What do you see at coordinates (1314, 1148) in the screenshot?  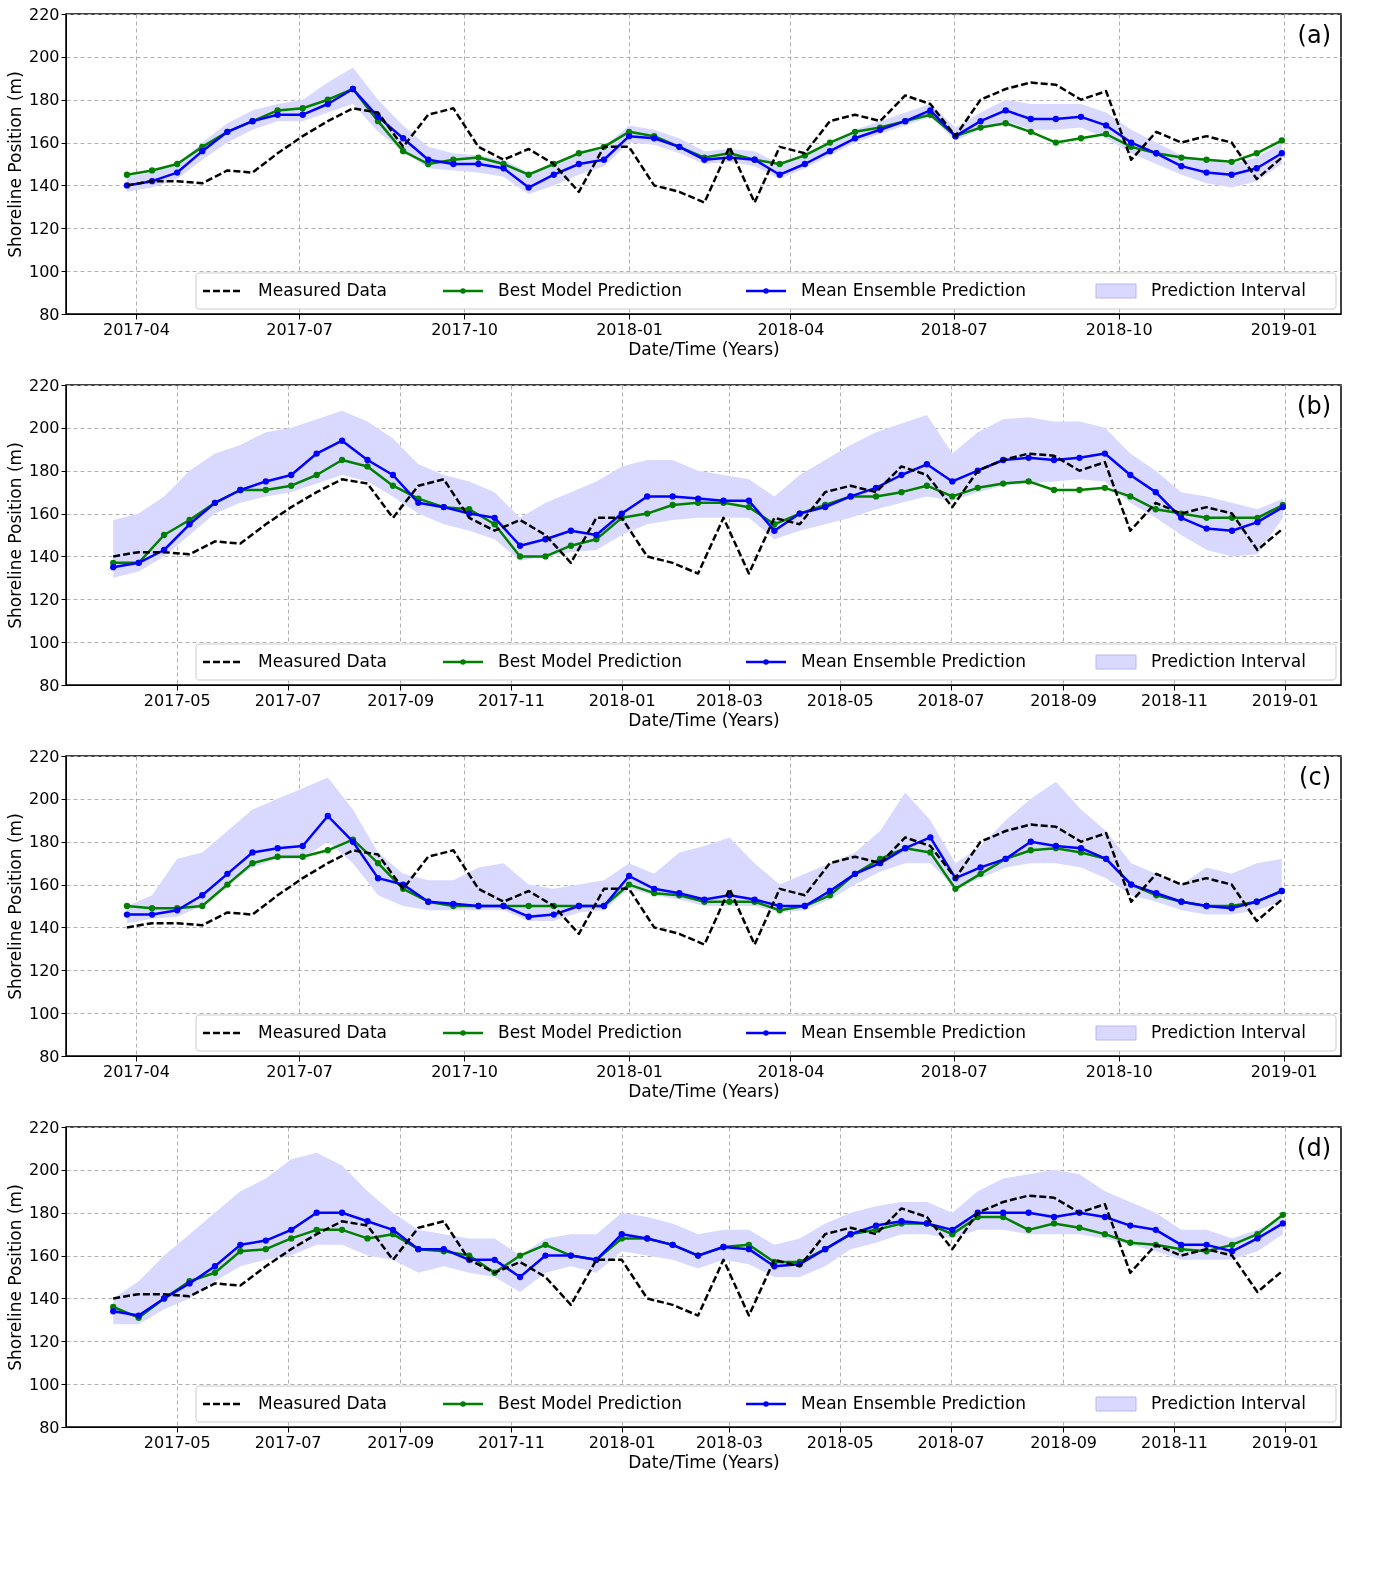 I see `annotation: (d)` at bounding box center [1314, 1148].